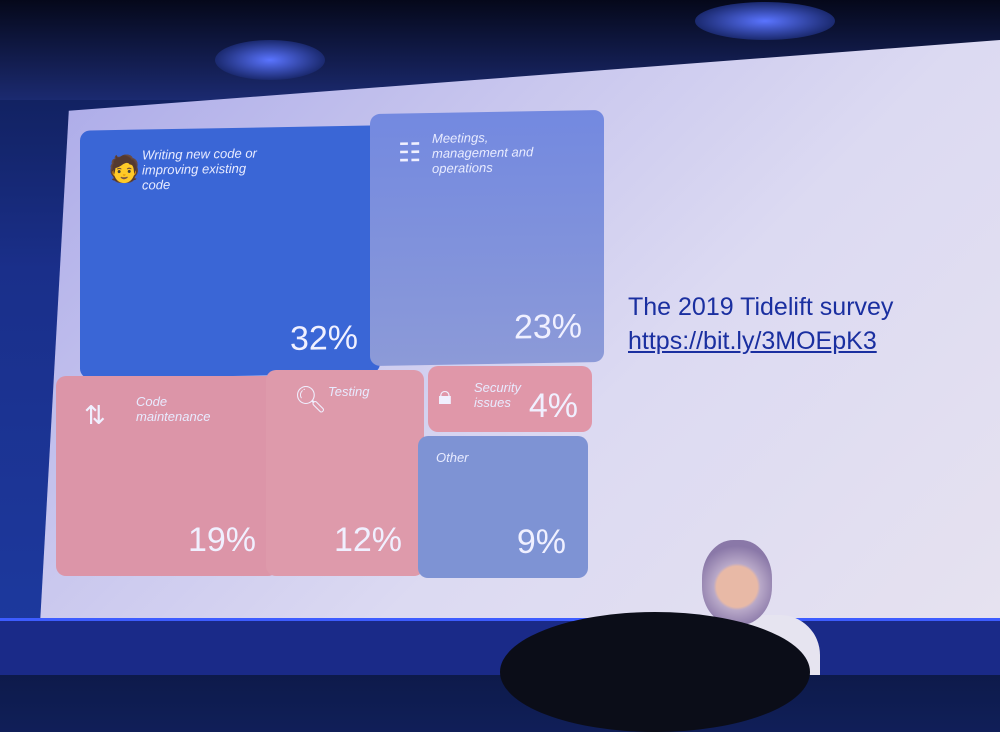 This screenshot has width=1000, height=732. I want to click on tile-value: 32%, so click(323, 338).